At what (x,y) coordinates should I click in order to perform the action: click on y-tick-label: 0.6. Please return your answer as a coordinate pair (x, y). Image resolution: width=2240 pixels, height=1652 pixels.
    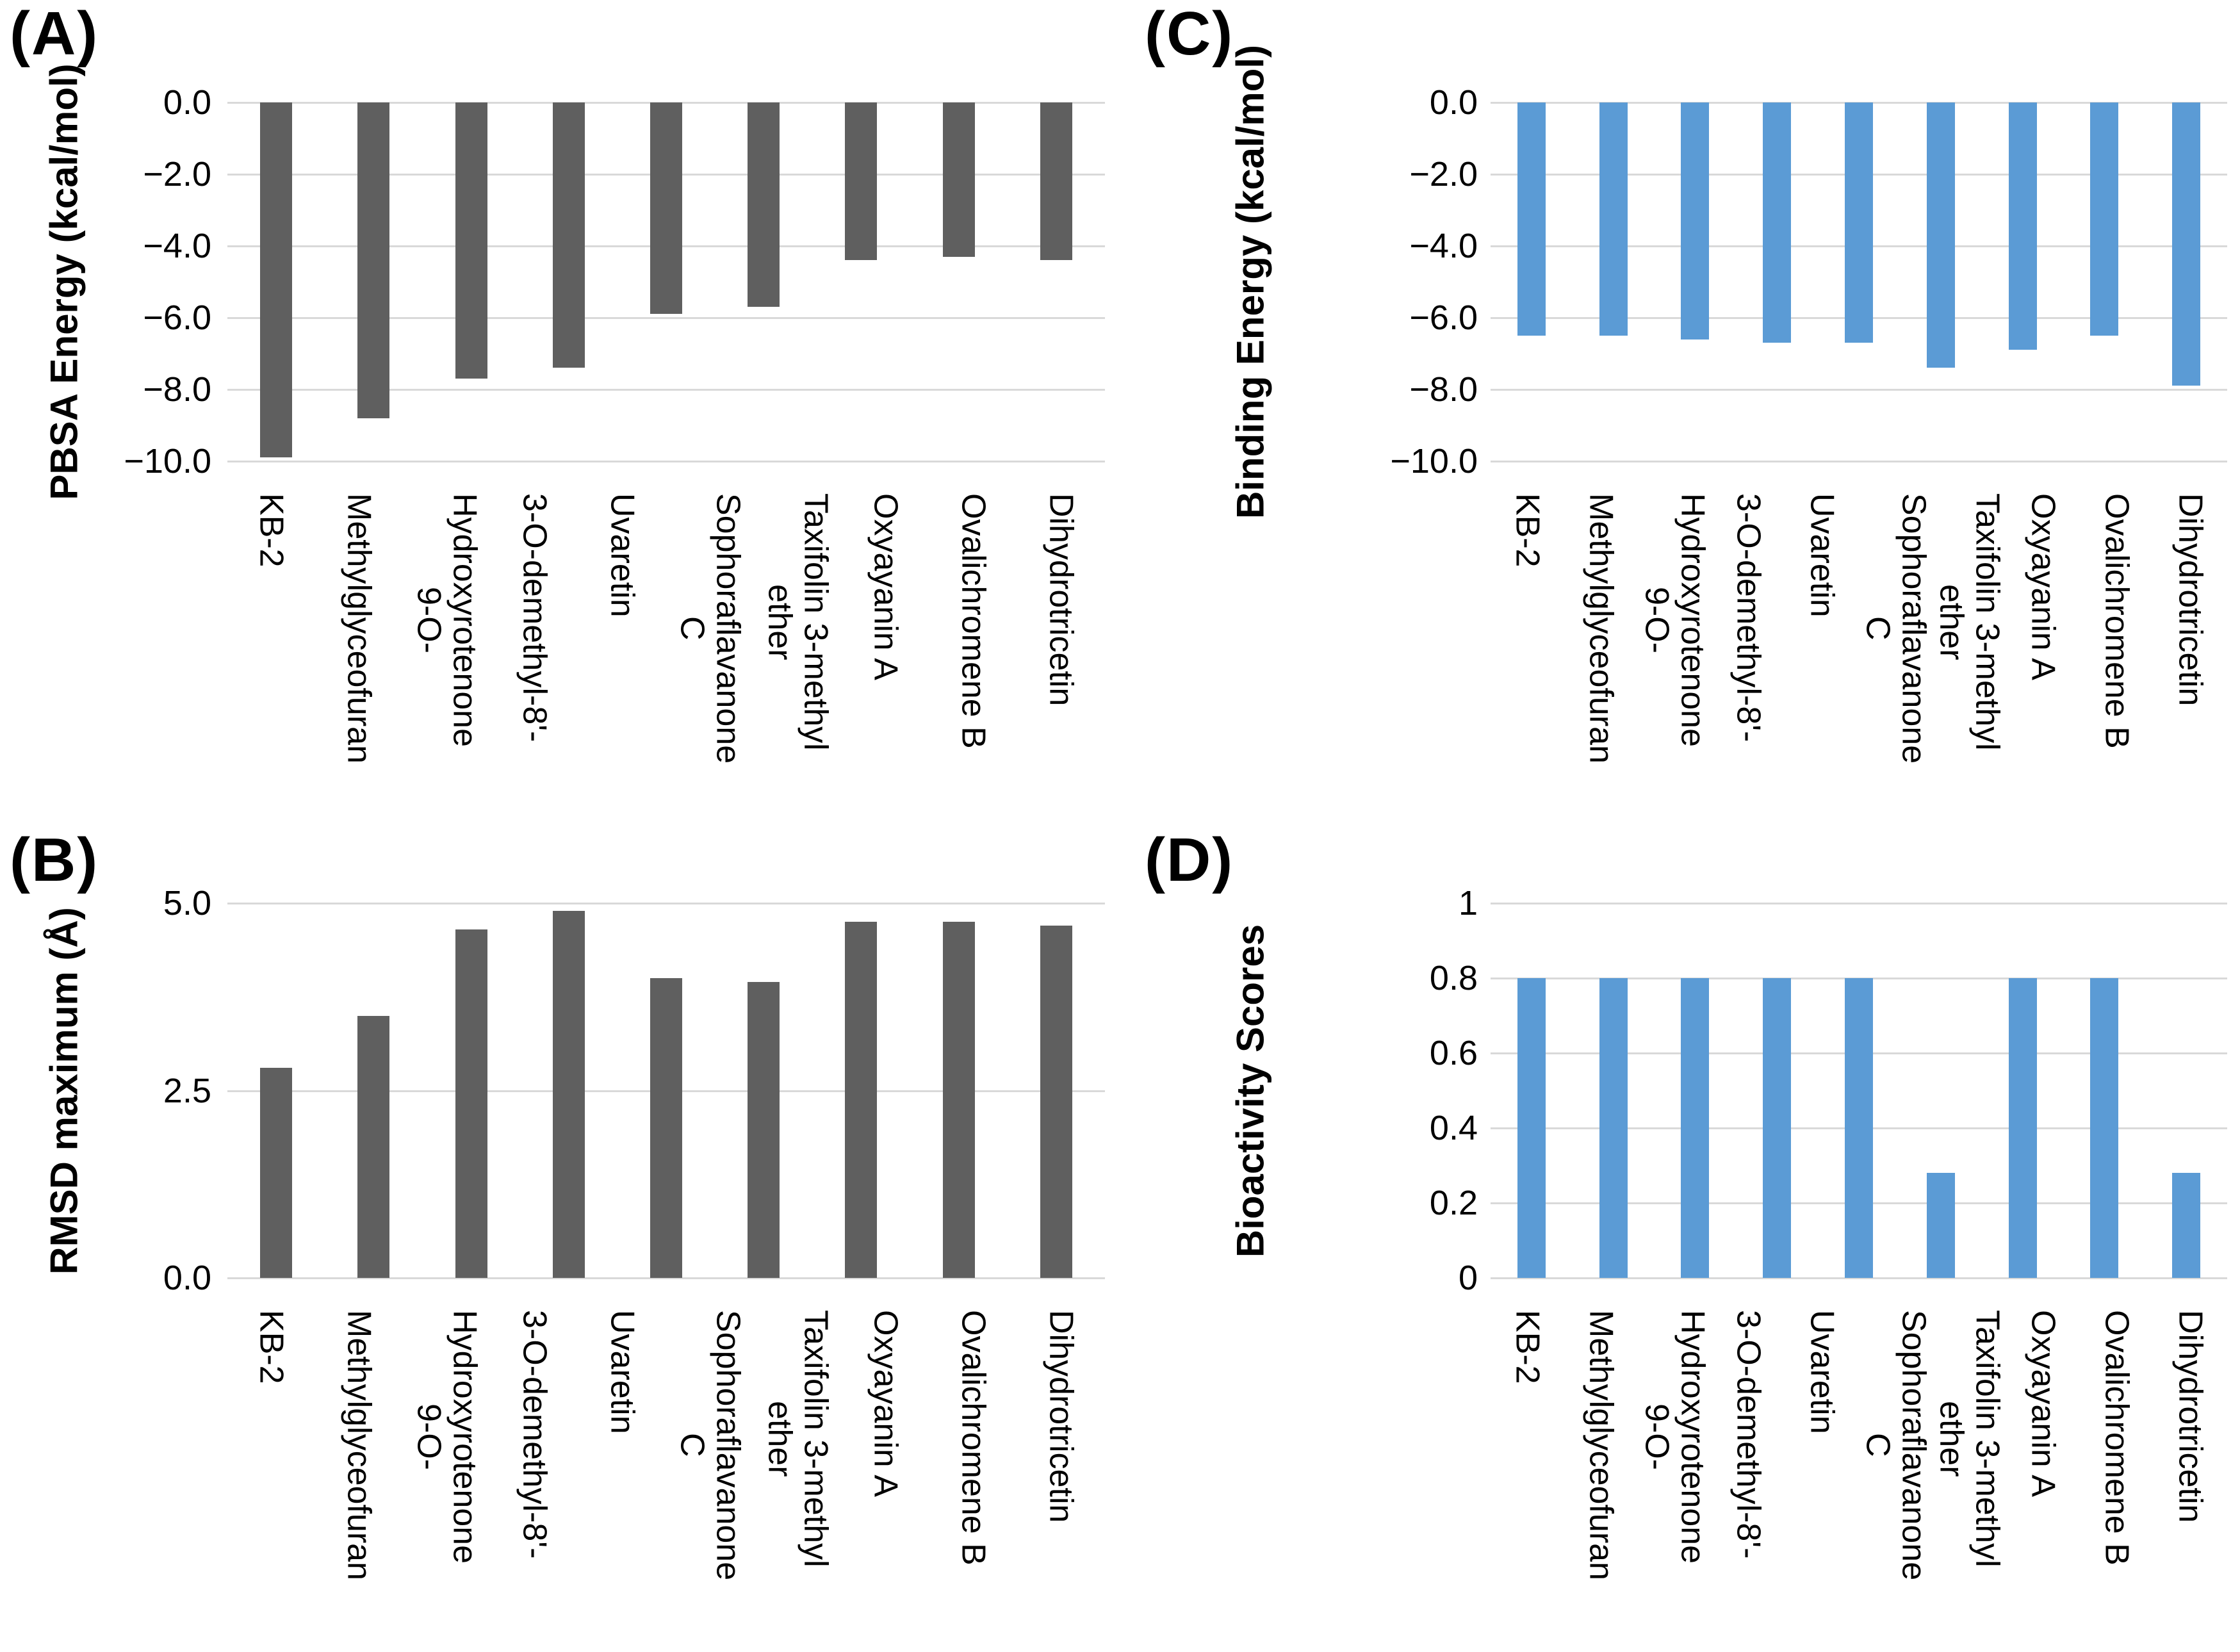
    Looking at the image, I should click on (1453, 1053).